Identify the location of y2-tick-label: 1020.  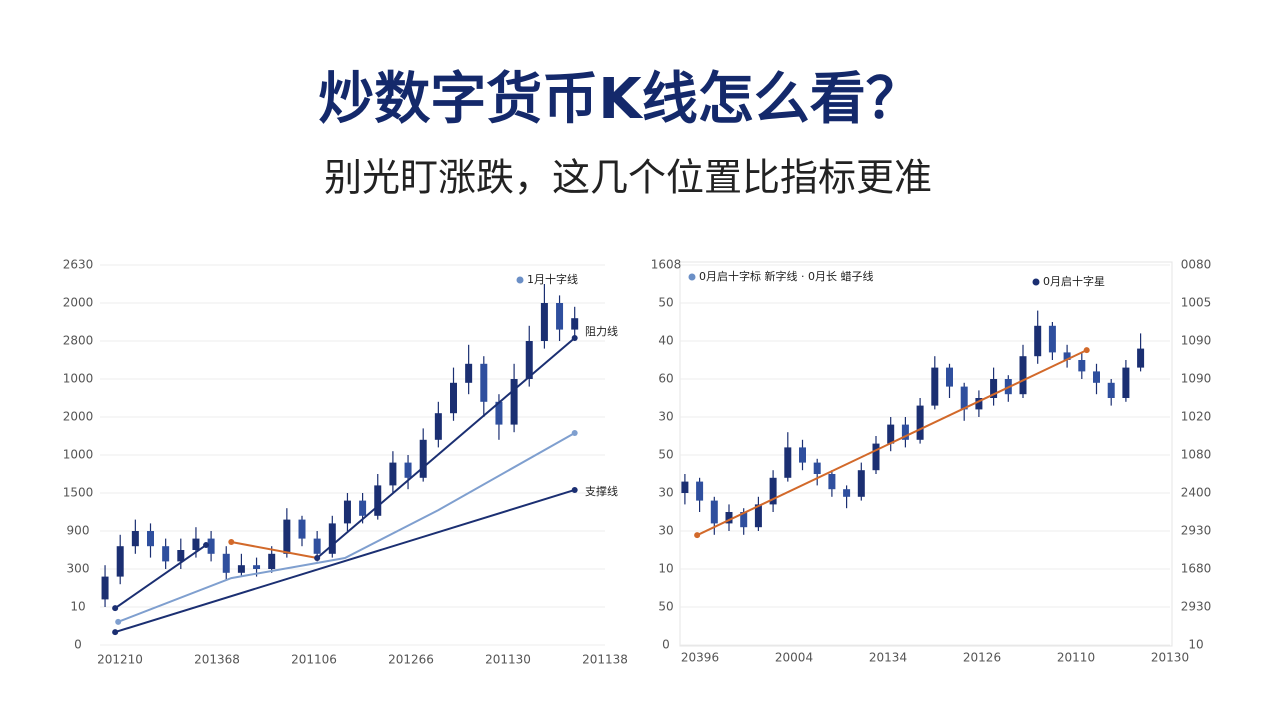
(1196, 417).